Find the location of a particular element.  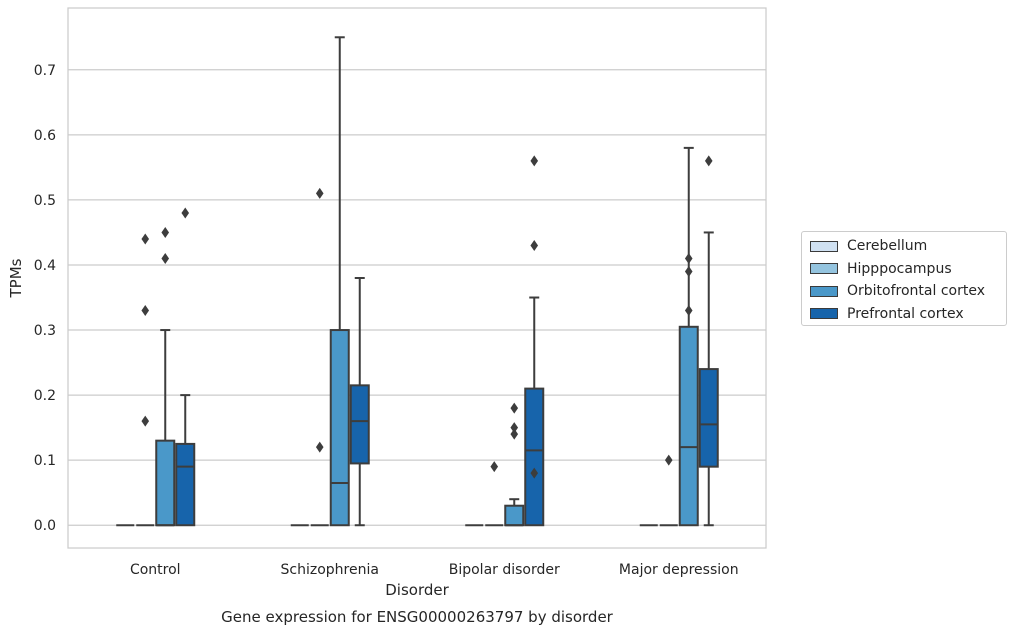

box-prefrontal-cortex-schizophrenia is located at coordinates (359, 402).